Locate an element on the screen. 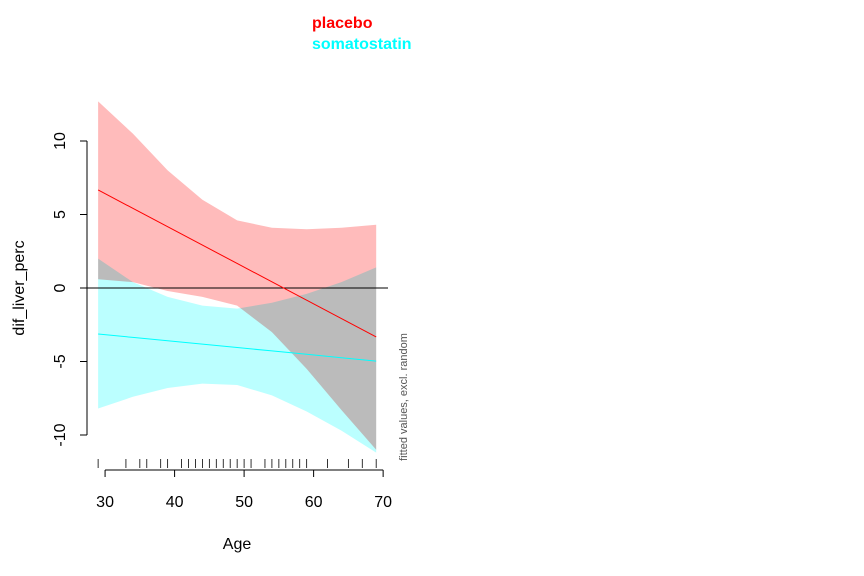 The image size is (864, 576). y-tick-label: 5 is located at coordinates (60, 214).